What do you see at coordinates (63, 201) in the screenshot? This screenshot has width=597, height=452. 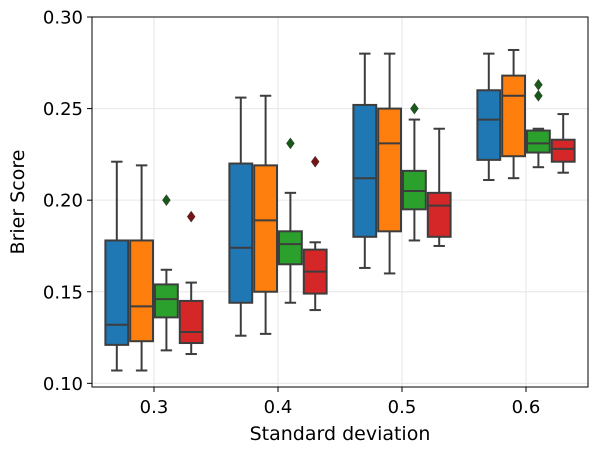 I see `y-tick-label: 0.20` at bounding box center [63, 201].